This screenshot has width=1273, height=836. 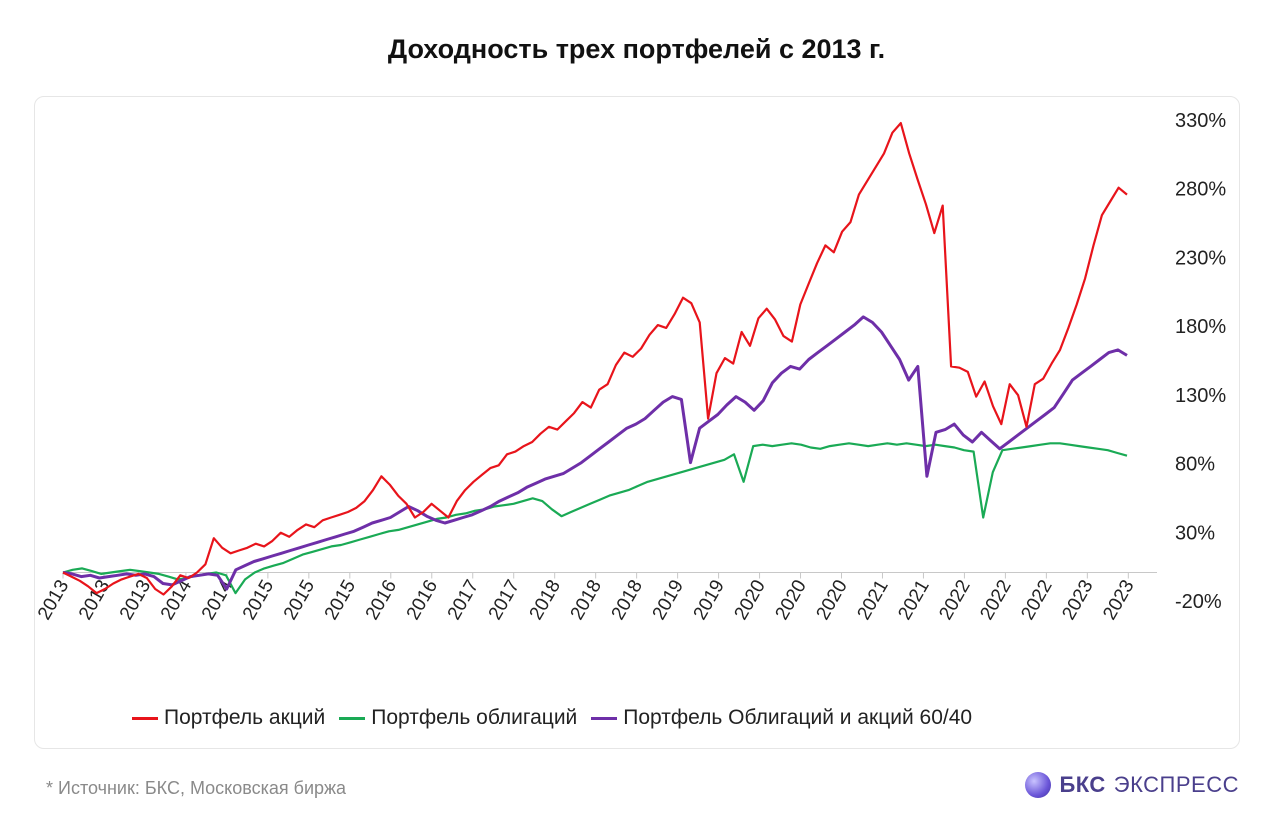 I want to click on legend-item-bonds: Портфель облигаций, so click(x=458, y=718).